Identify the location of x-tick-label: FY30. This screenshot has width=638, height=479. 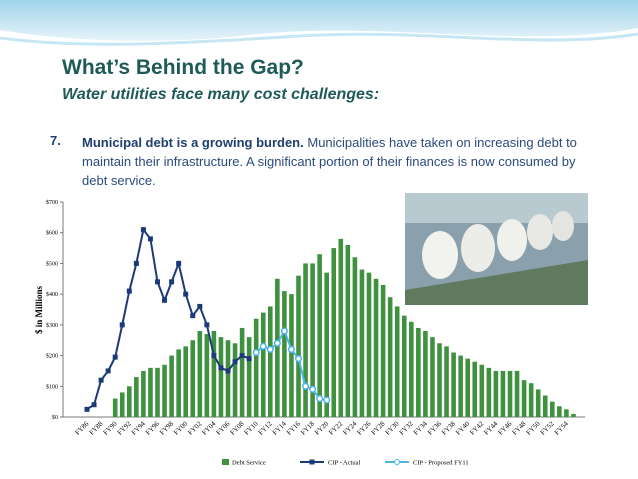
(392, 427).